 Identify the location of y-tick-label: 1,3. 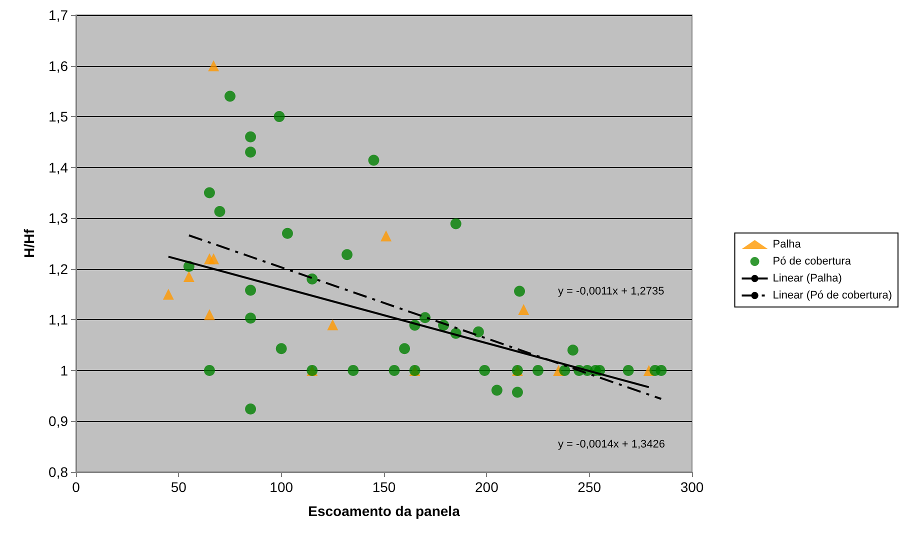
(58, 218).